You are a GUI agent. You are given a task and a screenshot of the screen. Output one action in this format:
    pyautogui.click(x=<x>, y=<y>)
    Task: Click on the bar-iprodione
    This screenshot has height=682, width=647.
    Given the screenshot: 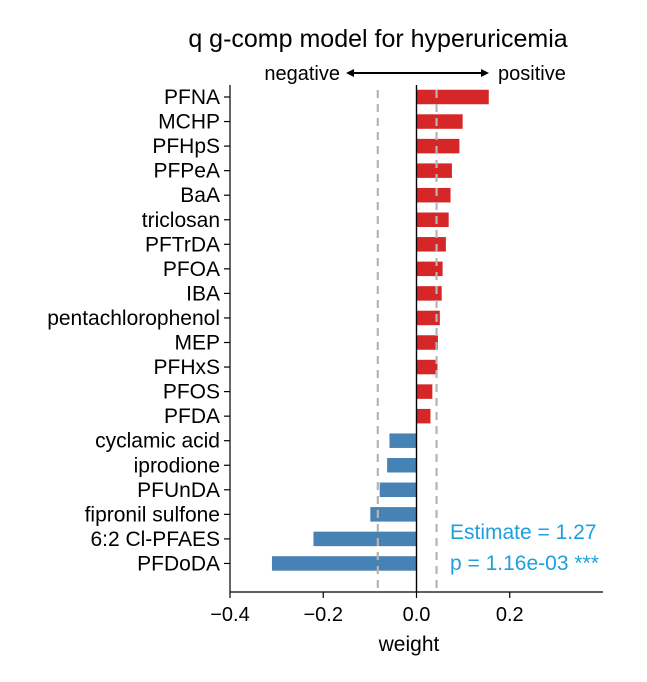 What is the action you would take?
    pyautogui.click(x=402, y=465)
    